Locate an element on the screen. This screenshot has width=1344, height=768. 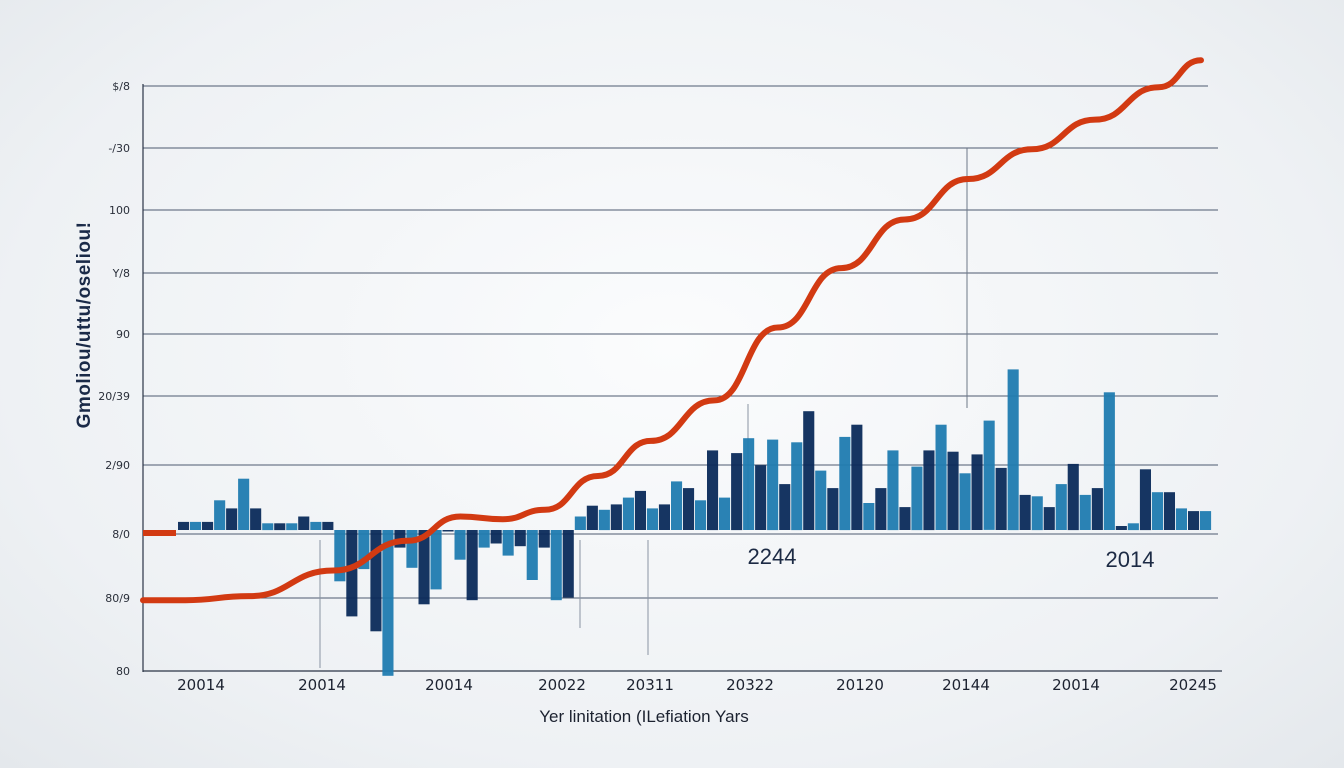
y-tick-label: $/8 is located at coordinates (121, 86).